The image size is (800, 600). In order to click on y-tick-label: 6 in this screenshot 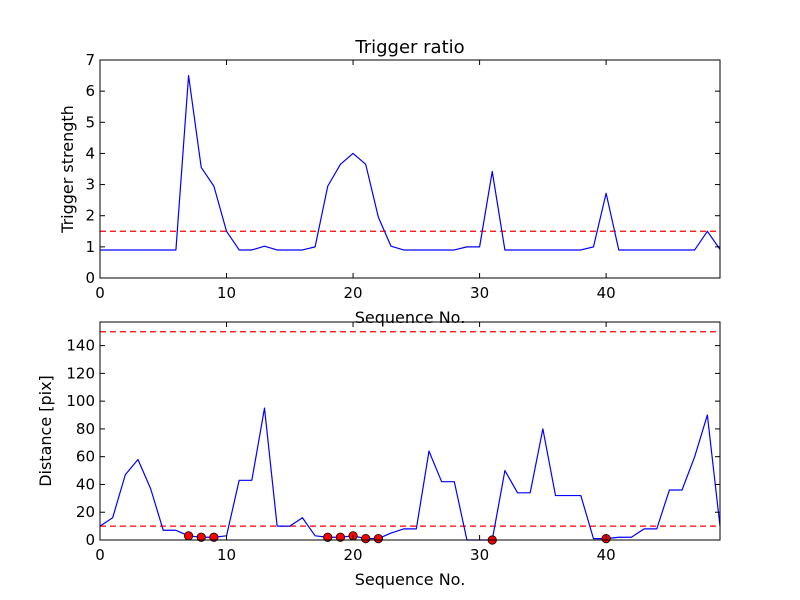, I will do `click(90, 91)`.